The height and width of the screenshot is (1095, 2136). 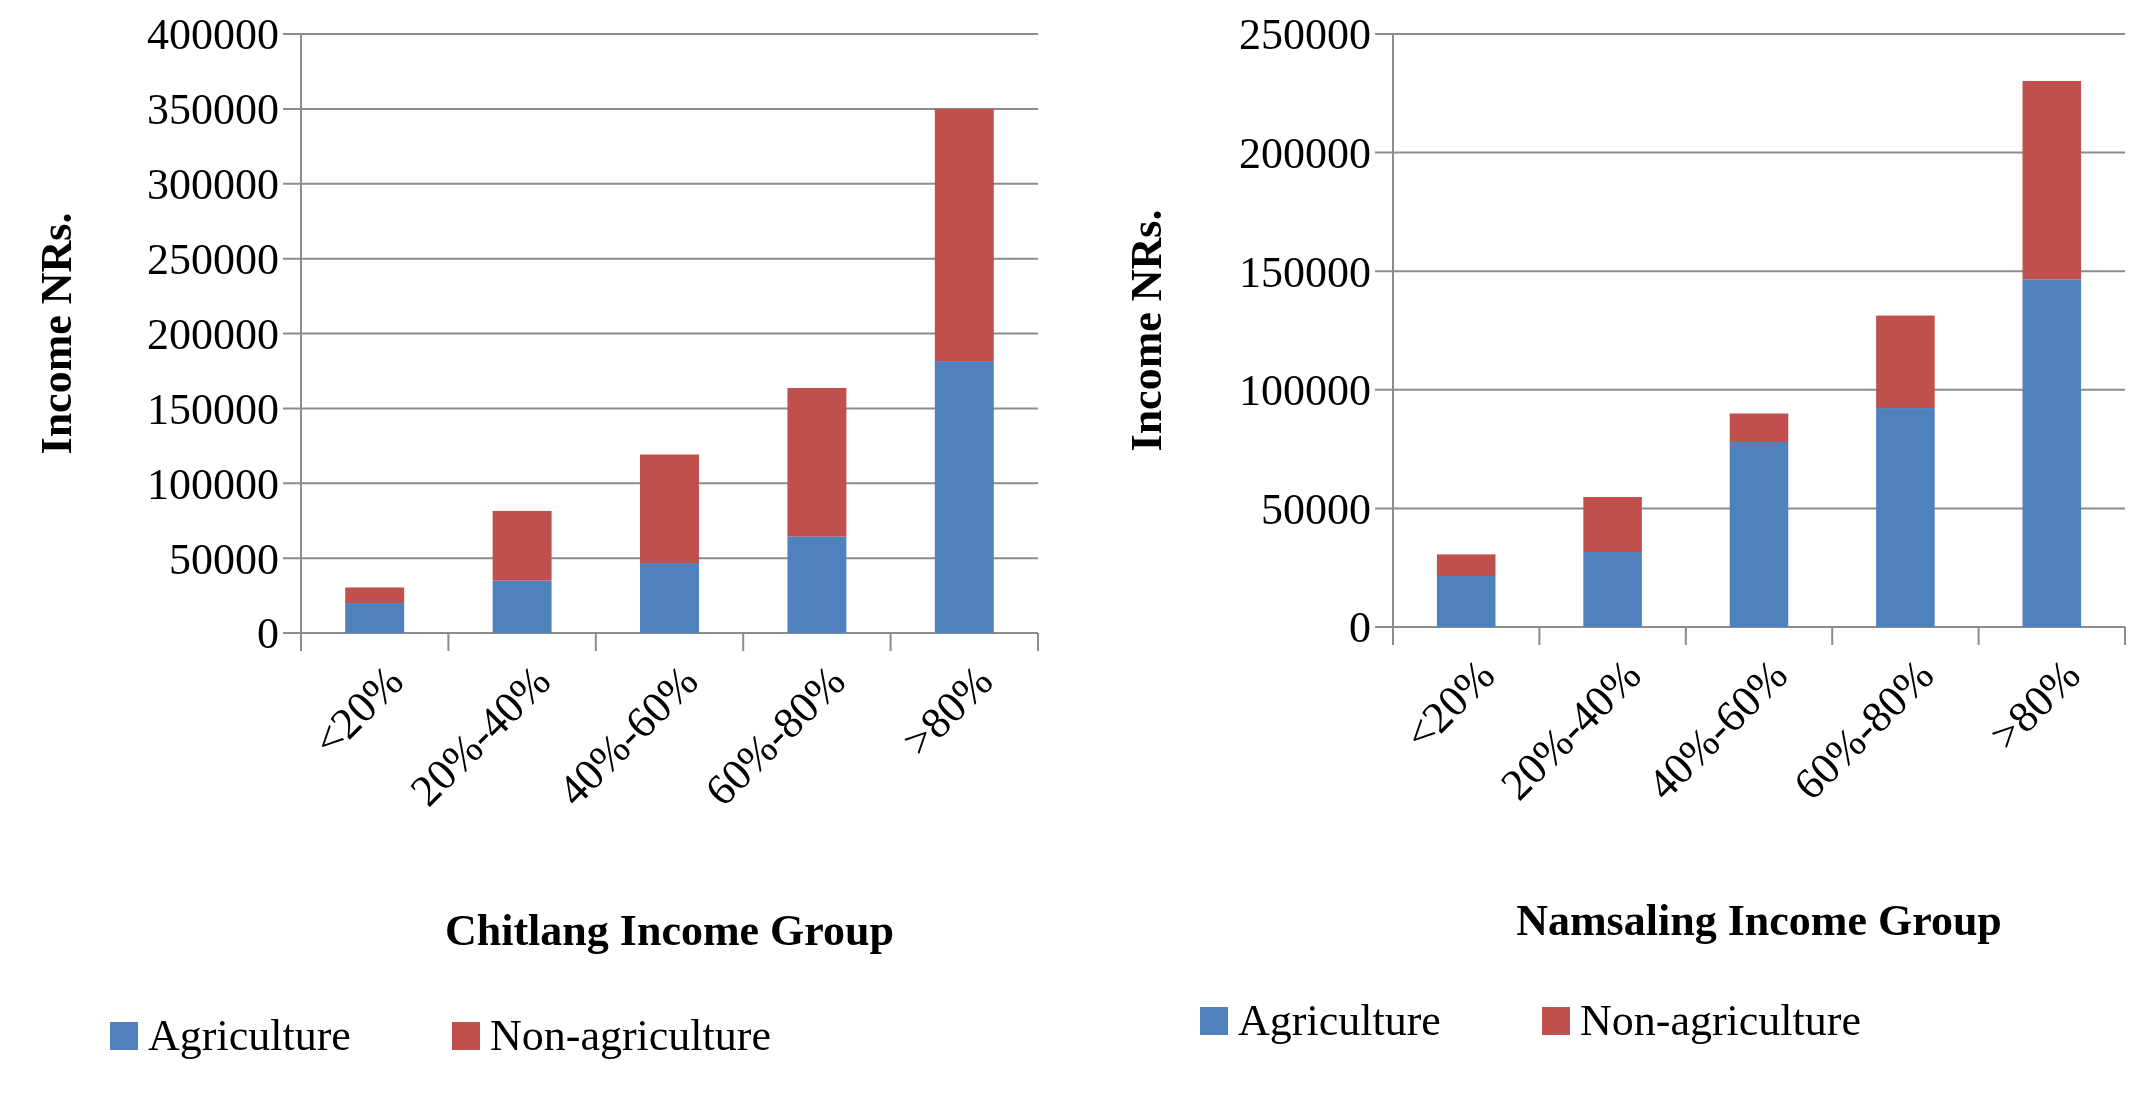 I want to click on y-tick-label: 350000, so click(x=213, y=110).